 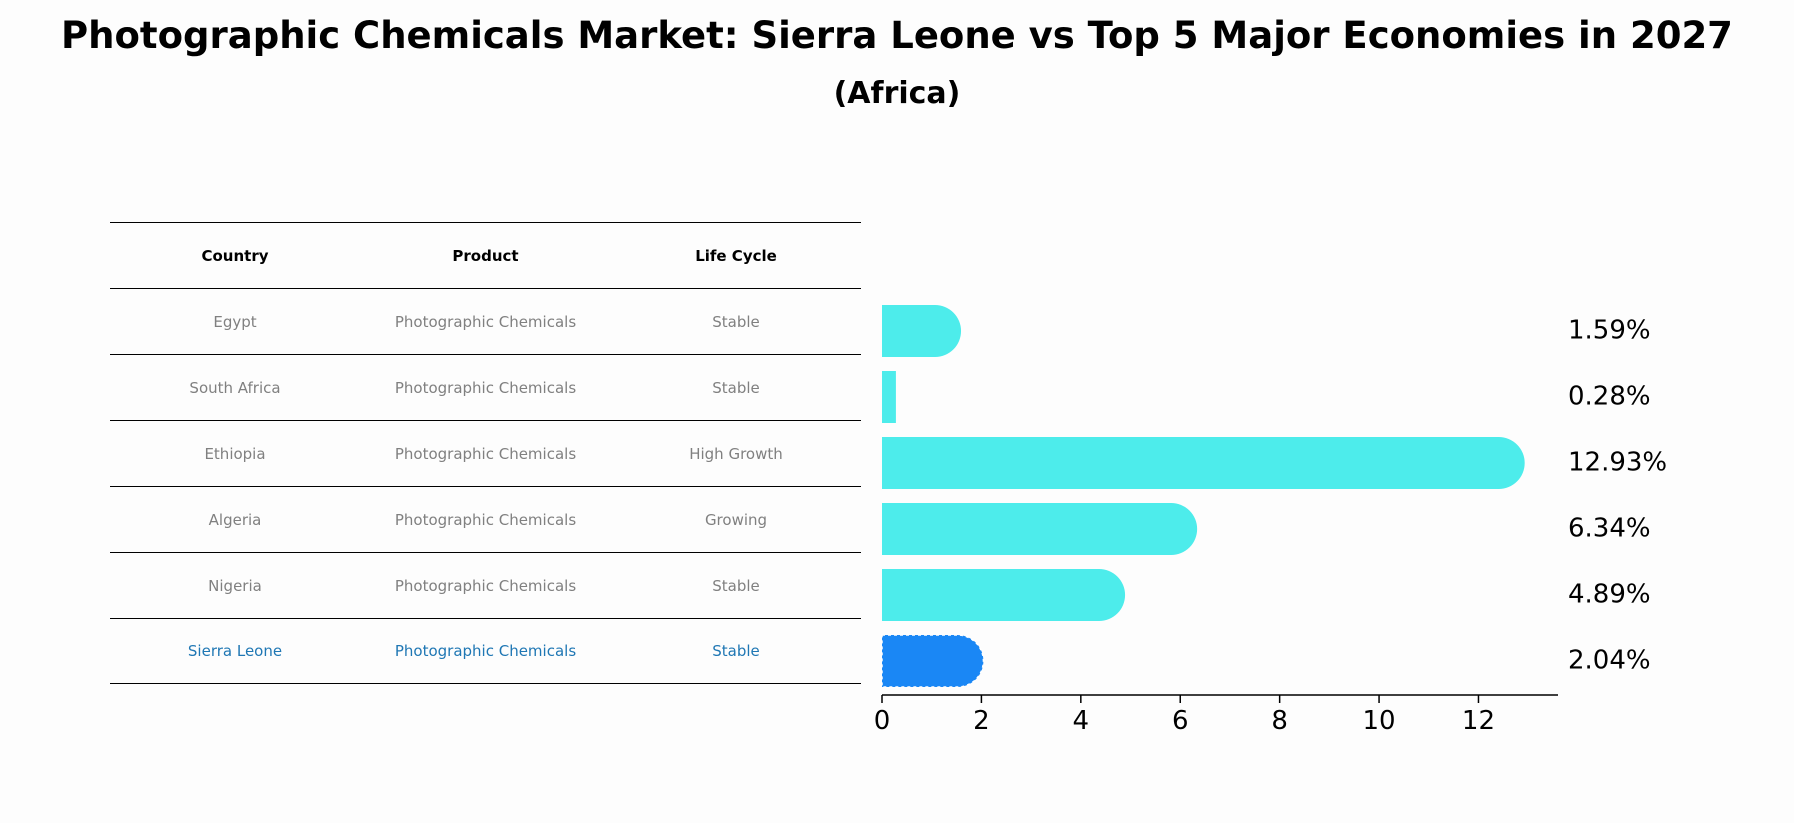 What do you see at coordinates (922, 331) in the screenshot?
I see `bar-egypt` at bounding box center [922, 331].